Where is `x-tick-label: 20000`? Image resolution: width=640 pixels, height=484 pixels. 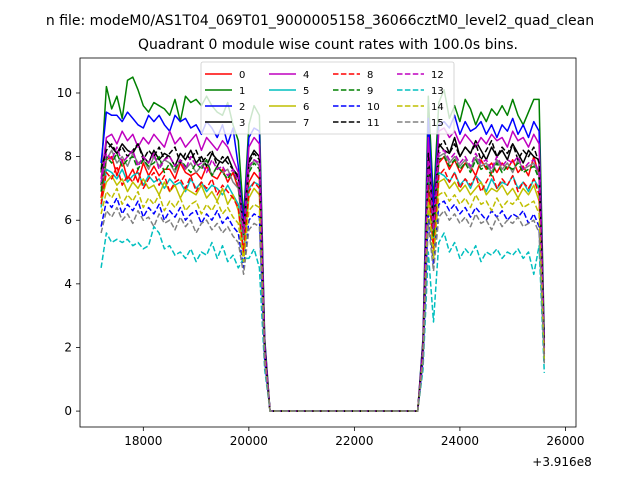
x-tick-label: 20000 is located at coordinates (249, 441).